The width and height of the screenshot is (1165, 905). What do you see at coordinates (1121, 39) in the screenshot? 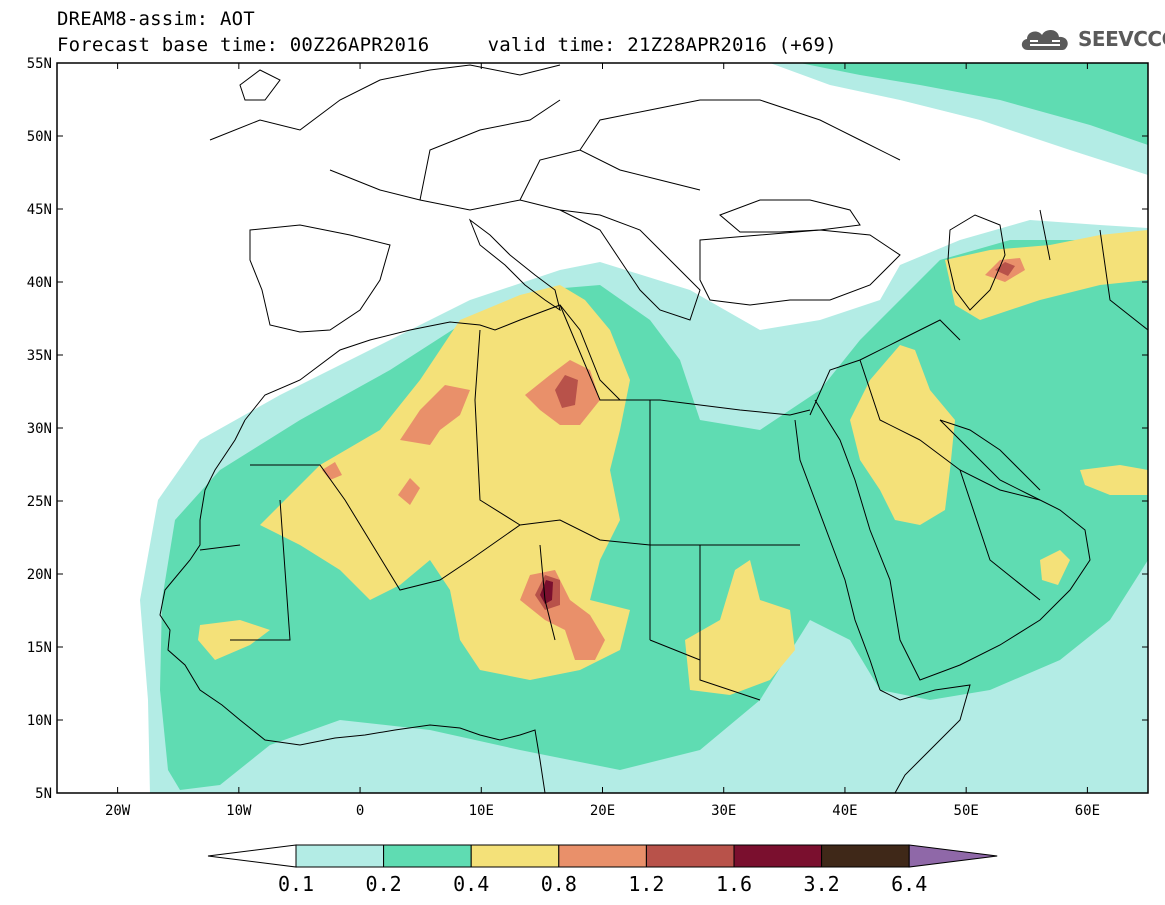
I see `logo-text: SEEVCCC` at bounding box center [1121, 39].